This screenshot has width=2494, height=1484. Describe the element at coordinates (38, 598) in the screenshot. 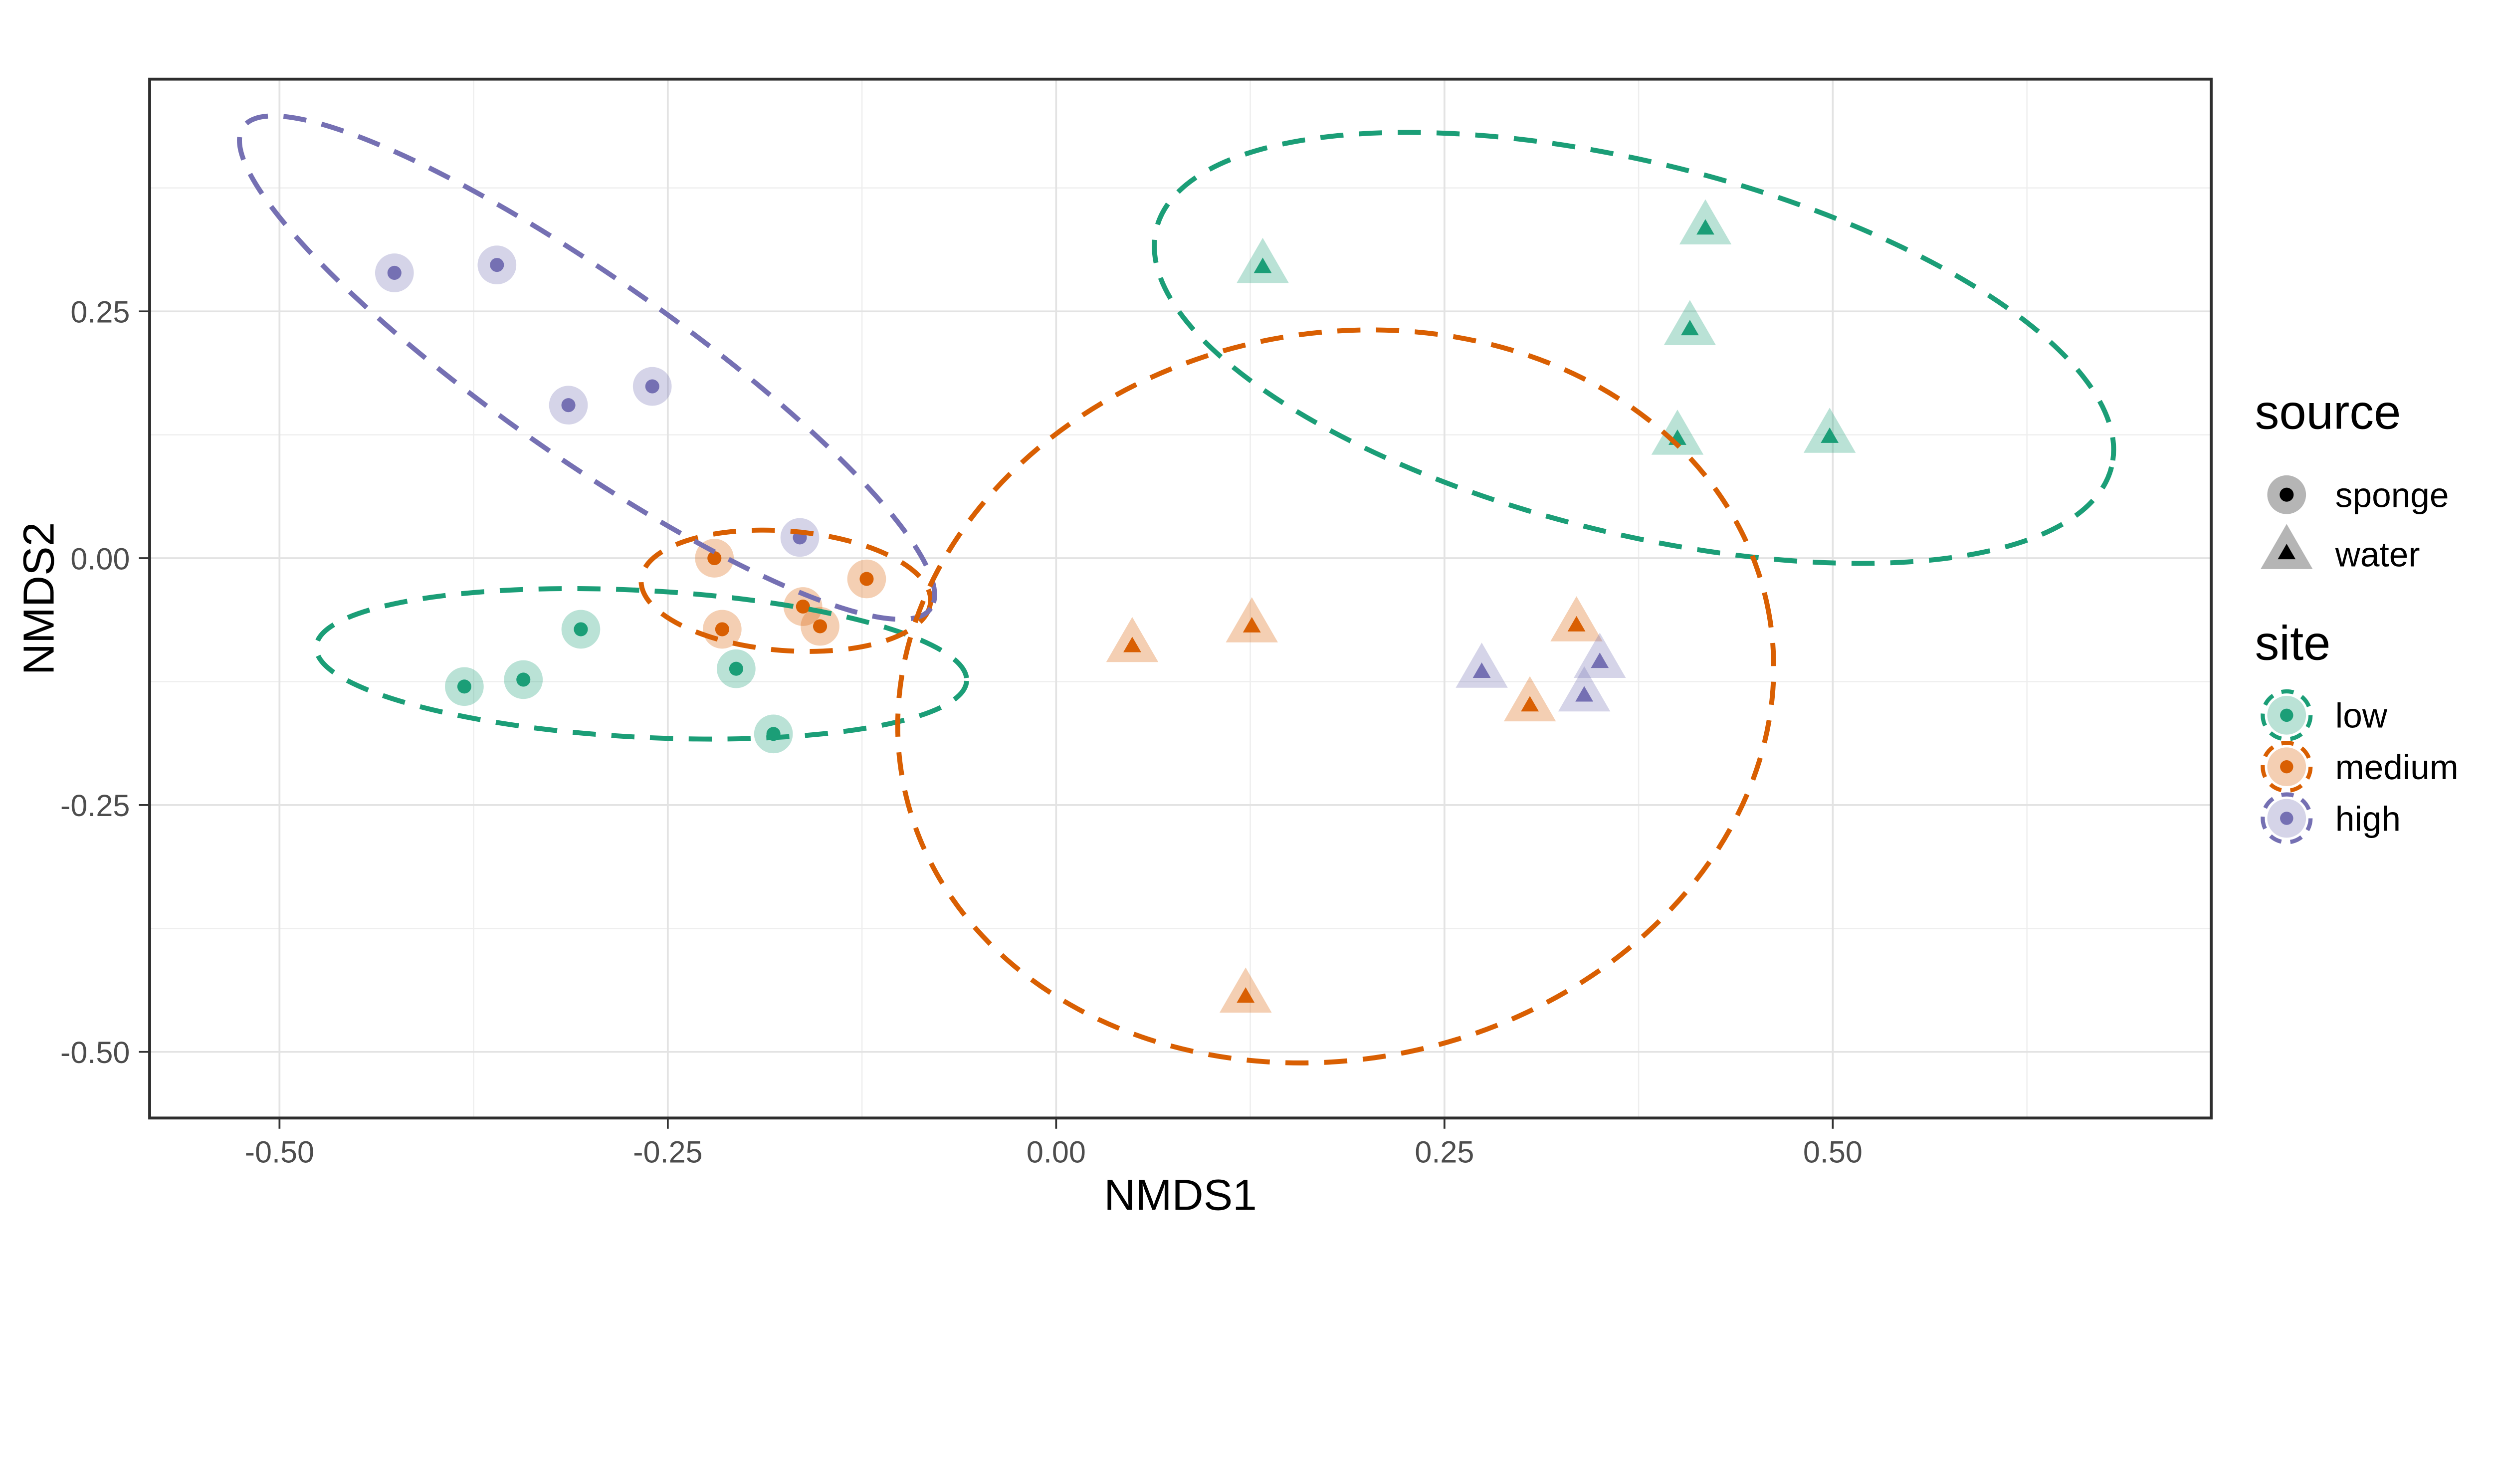

I see `y-axis-title: NMDS2` at that location.